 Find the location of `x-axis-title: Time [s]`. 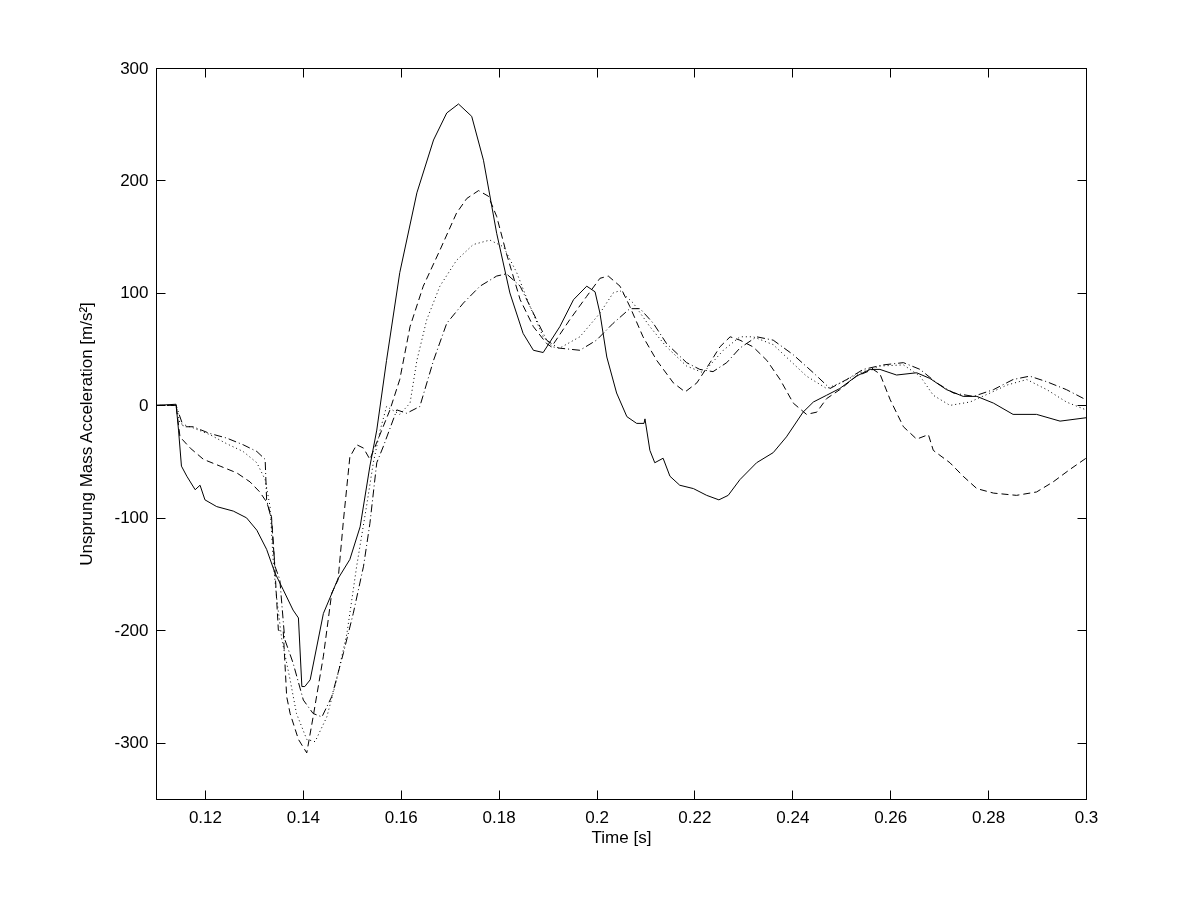

x-axis-title: Time [s] is located at coordinates (621, 837).